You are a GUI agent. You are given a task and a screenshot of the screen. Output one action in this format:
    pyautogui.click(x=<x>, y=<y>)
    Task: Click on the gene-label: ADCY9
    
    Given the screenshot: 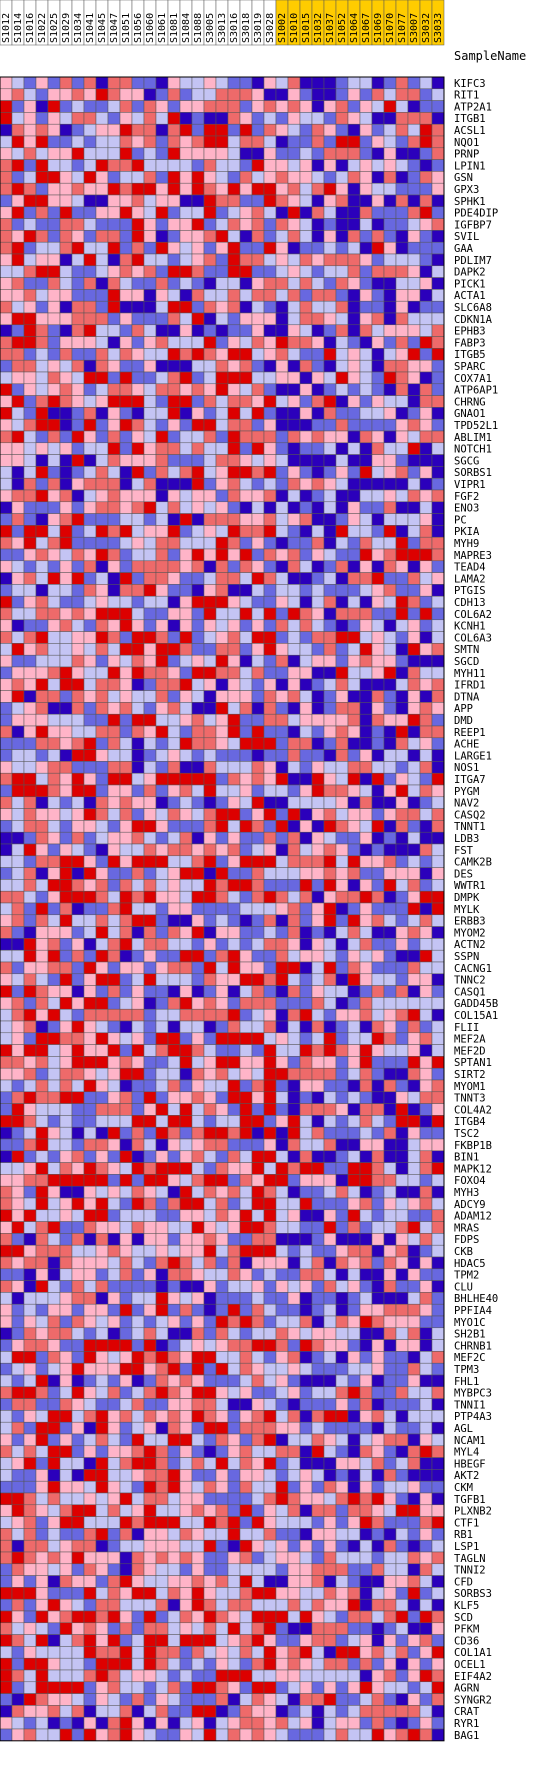 What is the action you would take?
    pyautogui.click(x=470, y=1205)
    